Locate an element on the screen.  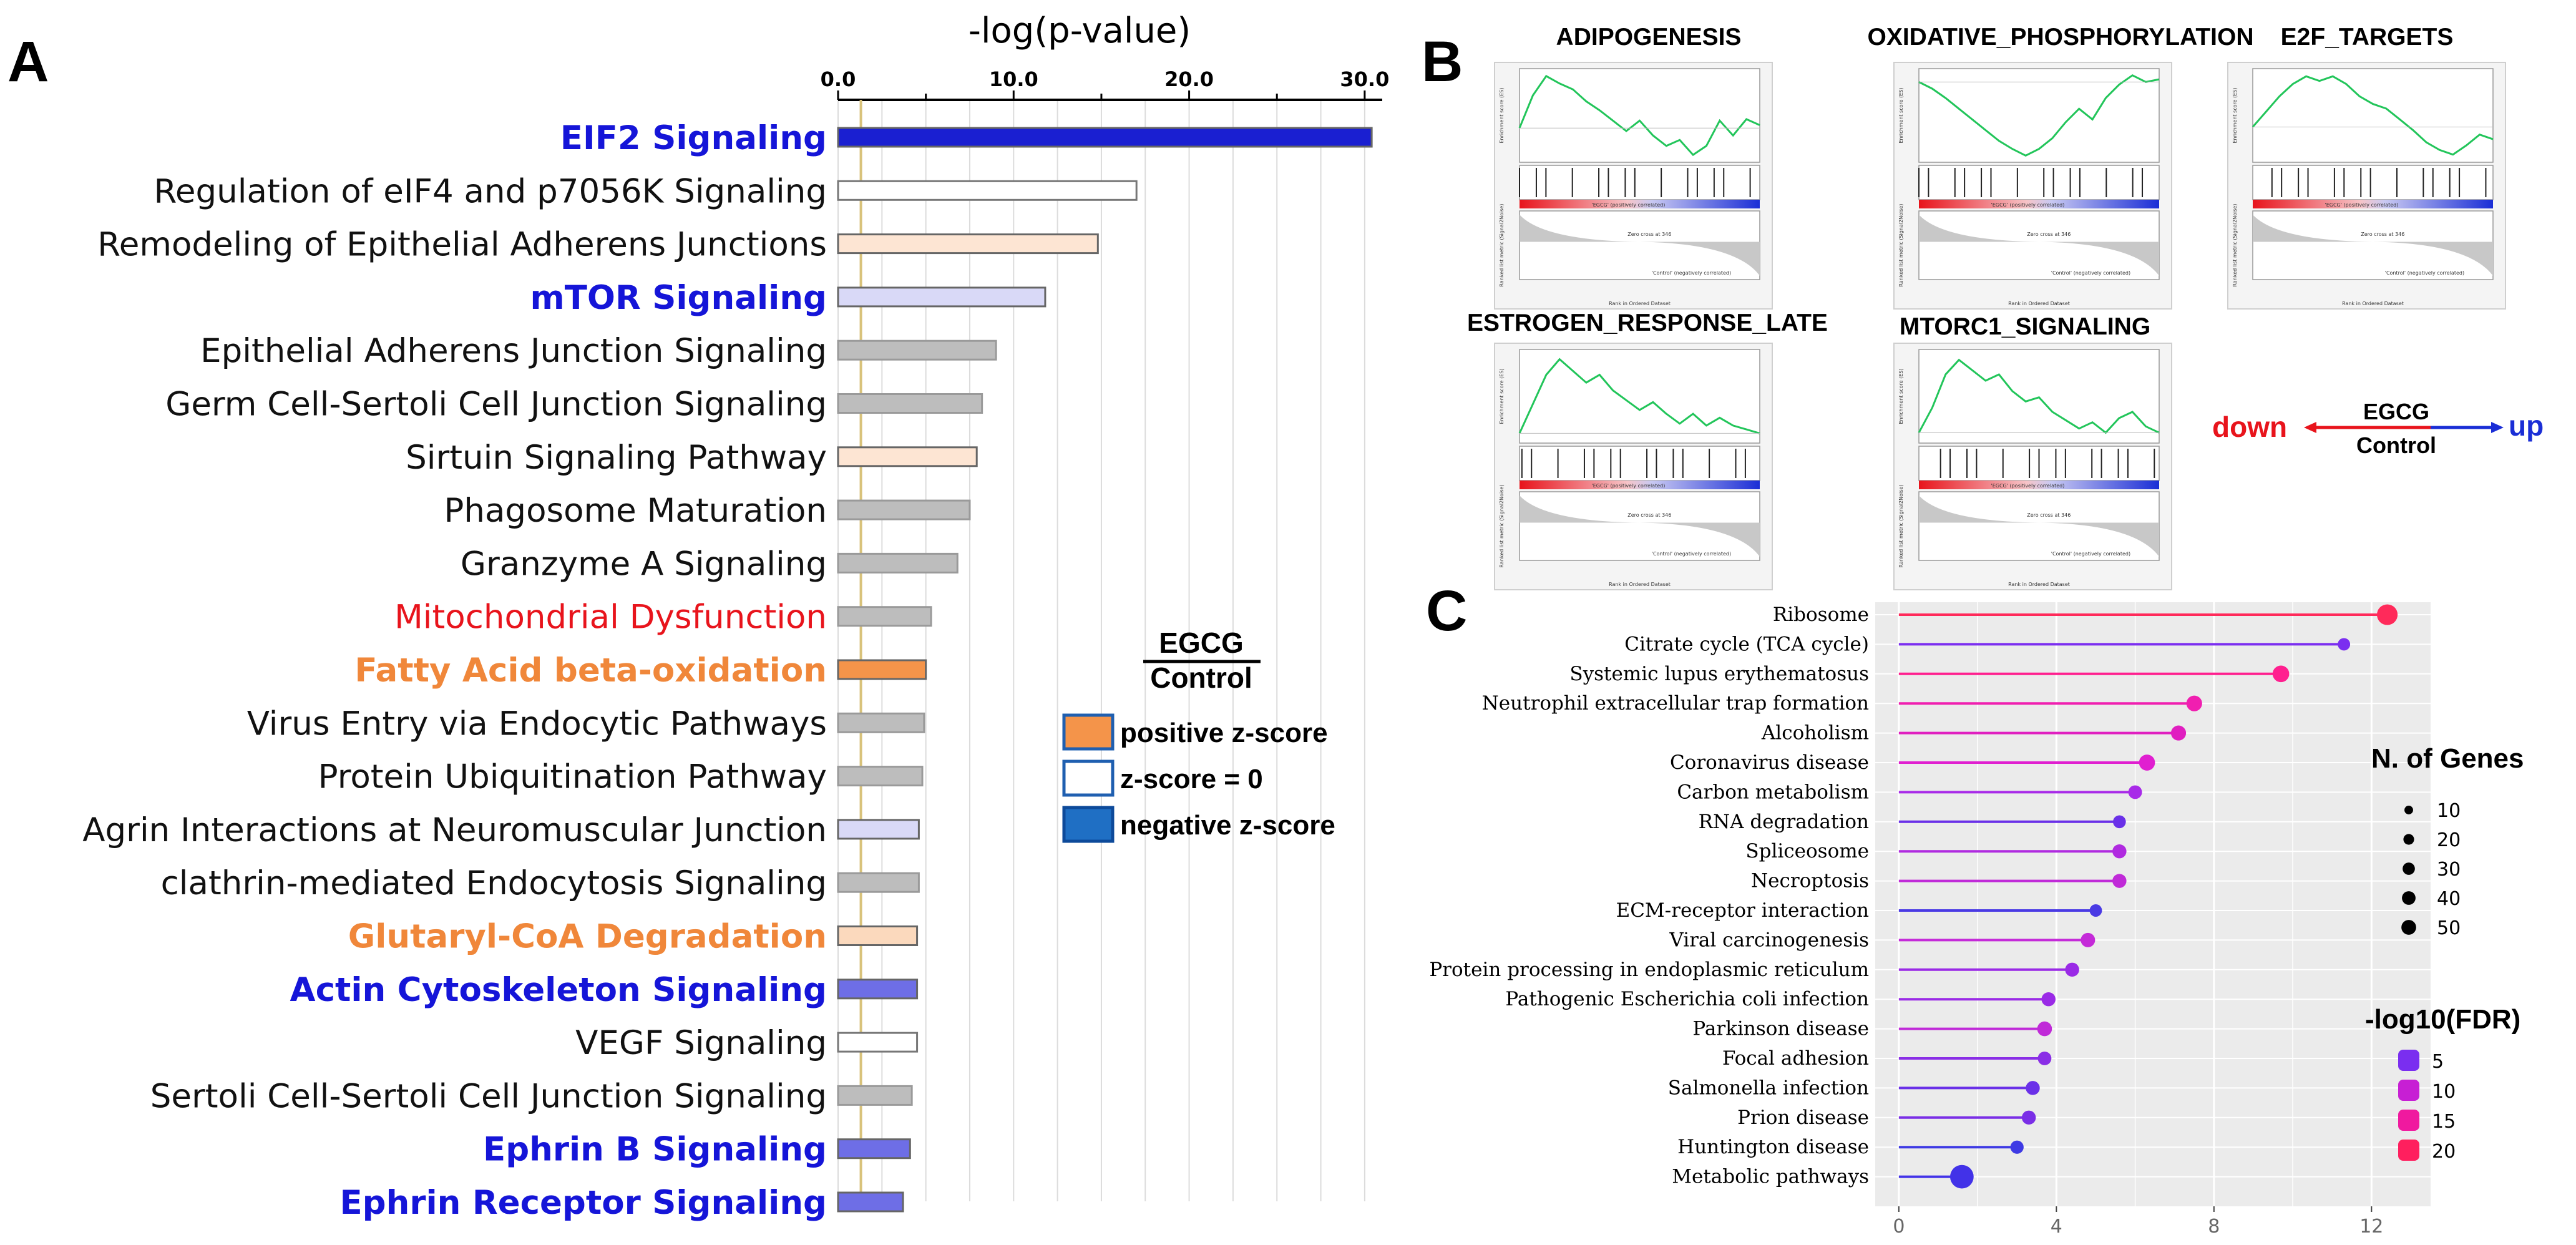
ipa-legend-bottom: Control is located at coordinates (1201, 678).